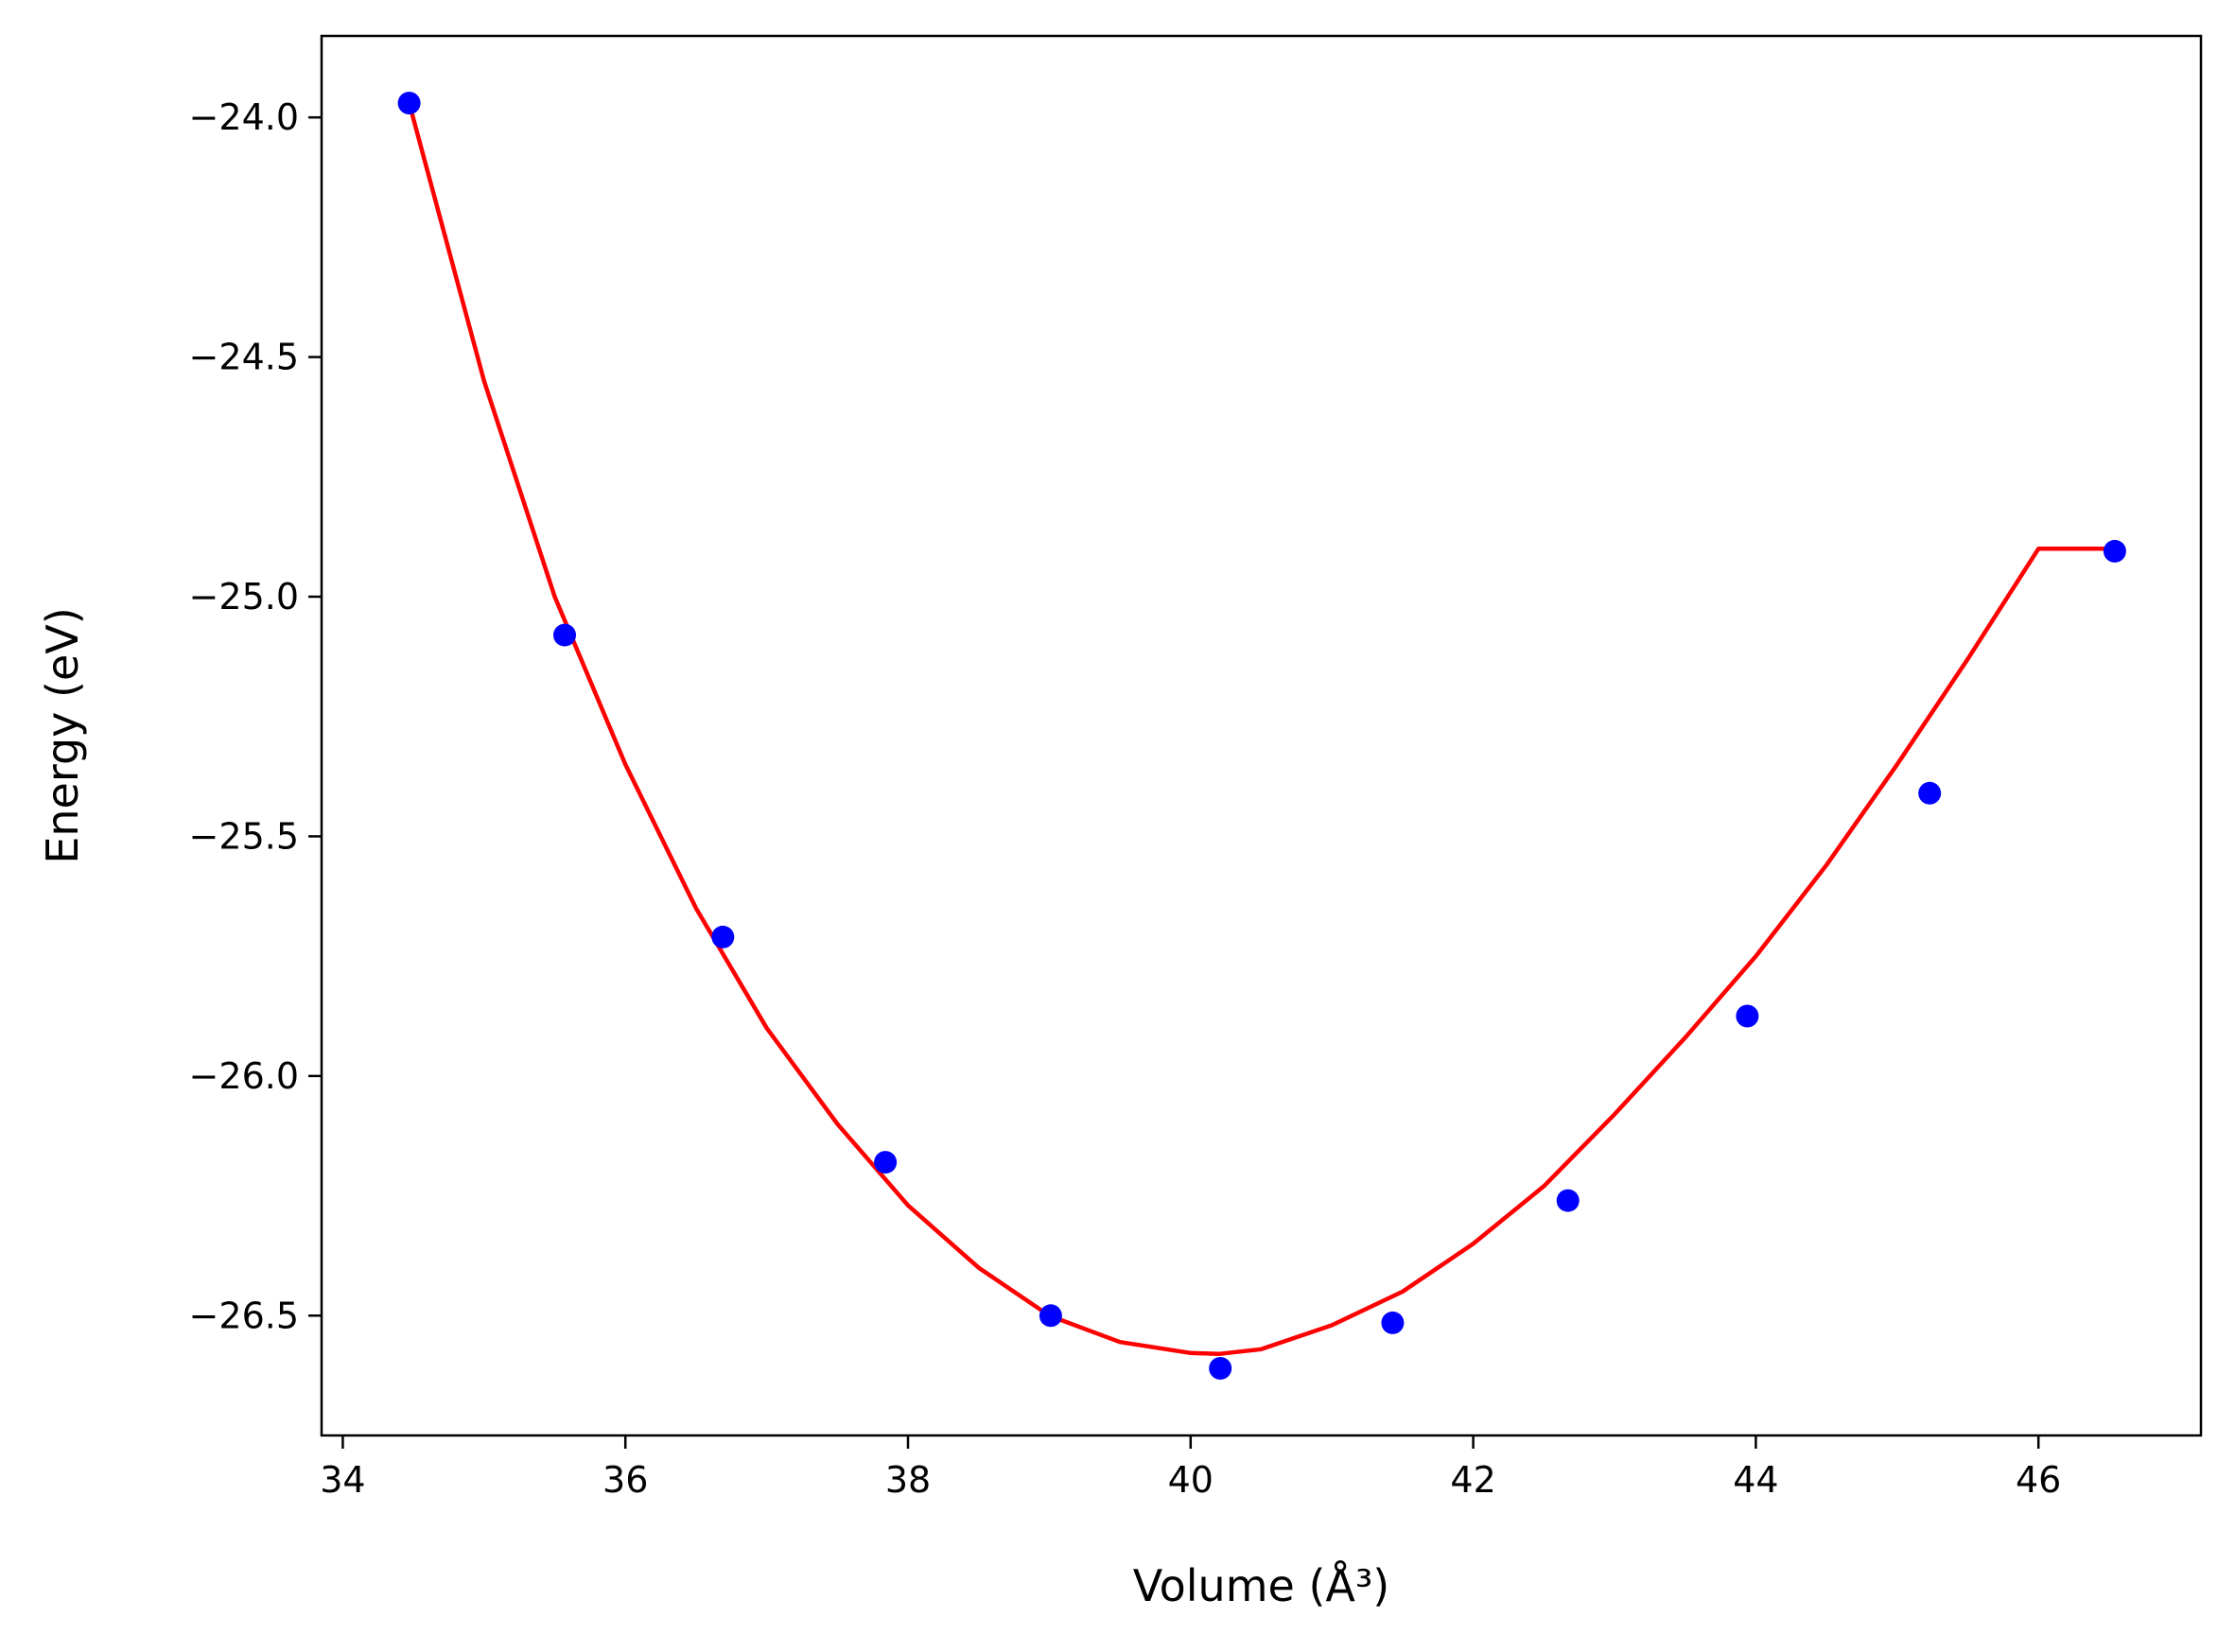 This screenshot has height=1652, width=2235. I want to click on x-tick-label: 46, so click(2038, 1480).